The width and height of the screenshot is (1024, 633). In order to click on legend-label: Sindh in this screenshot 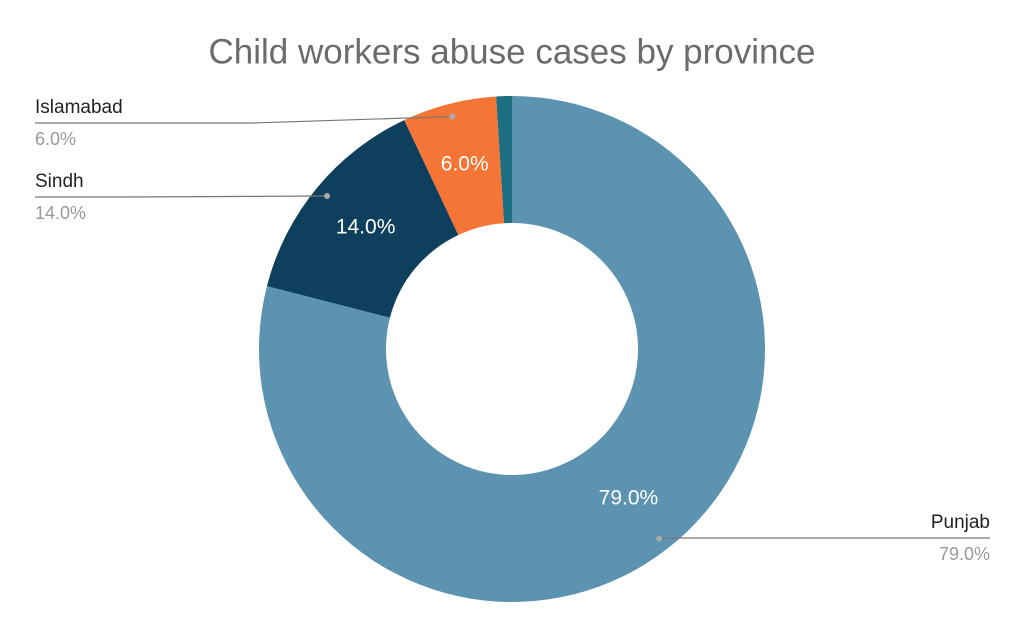, I will do `click(59, 181)`.